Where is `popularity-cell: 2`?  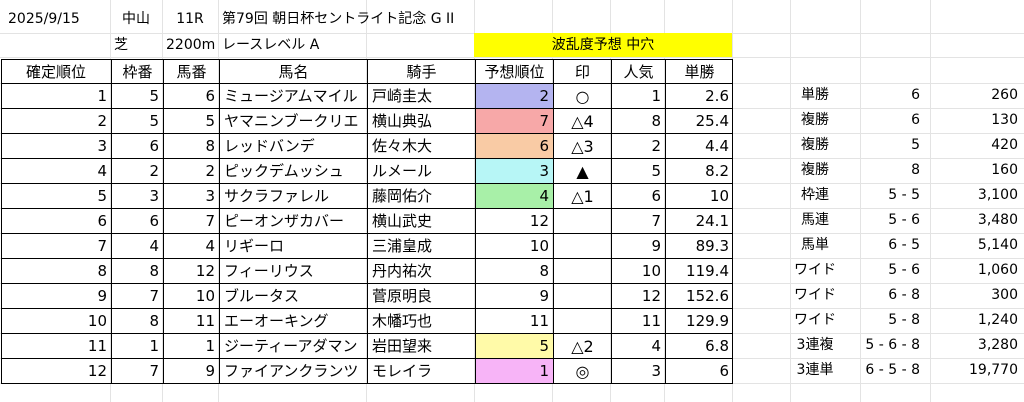 popularity-cell: 2 is located at coordinates (638, 145).